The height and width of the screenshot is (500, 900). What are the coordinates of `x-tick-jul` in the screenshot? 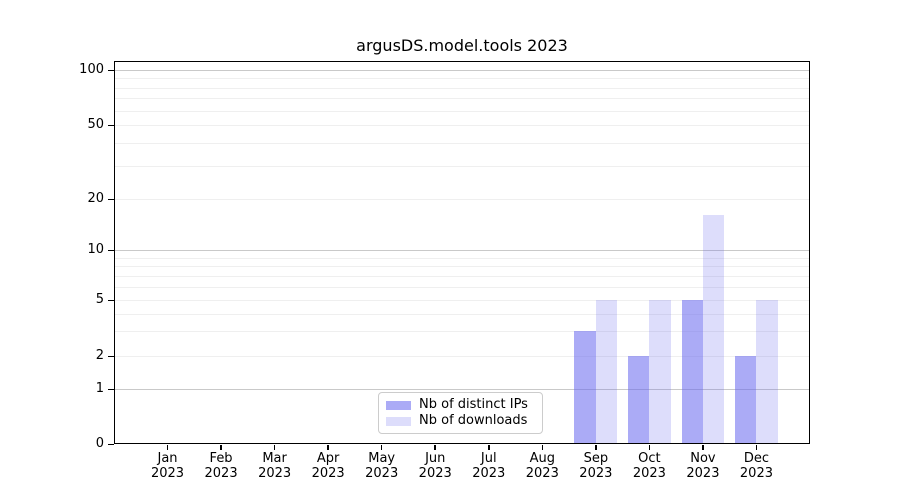 It's located at (489, 447).